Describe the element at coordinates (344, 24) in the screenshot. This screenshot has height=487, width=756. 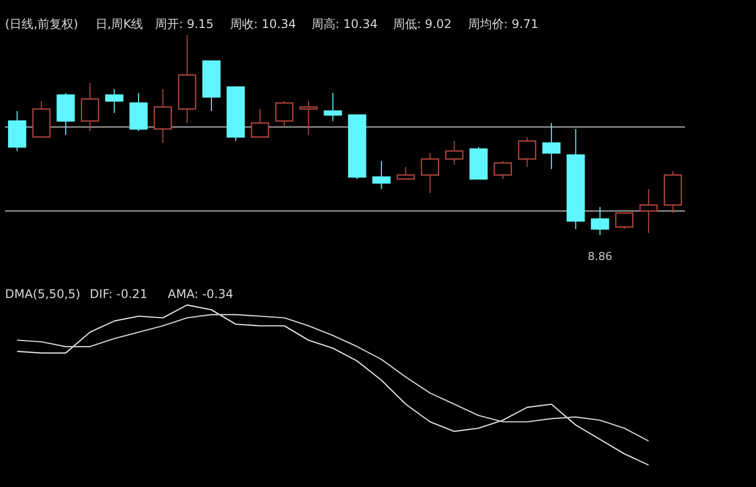
I see `text: 周高: 10.34` at that location.